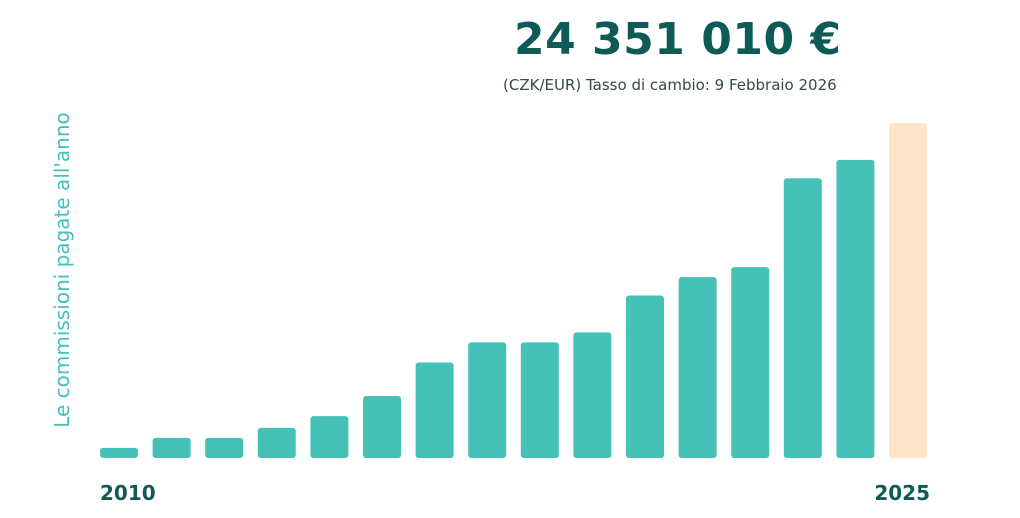 This screenshot has height=518, width=1020. Describe the element at coordinates (697, 367) in the screenshot. I see `bar-2021` at that location.